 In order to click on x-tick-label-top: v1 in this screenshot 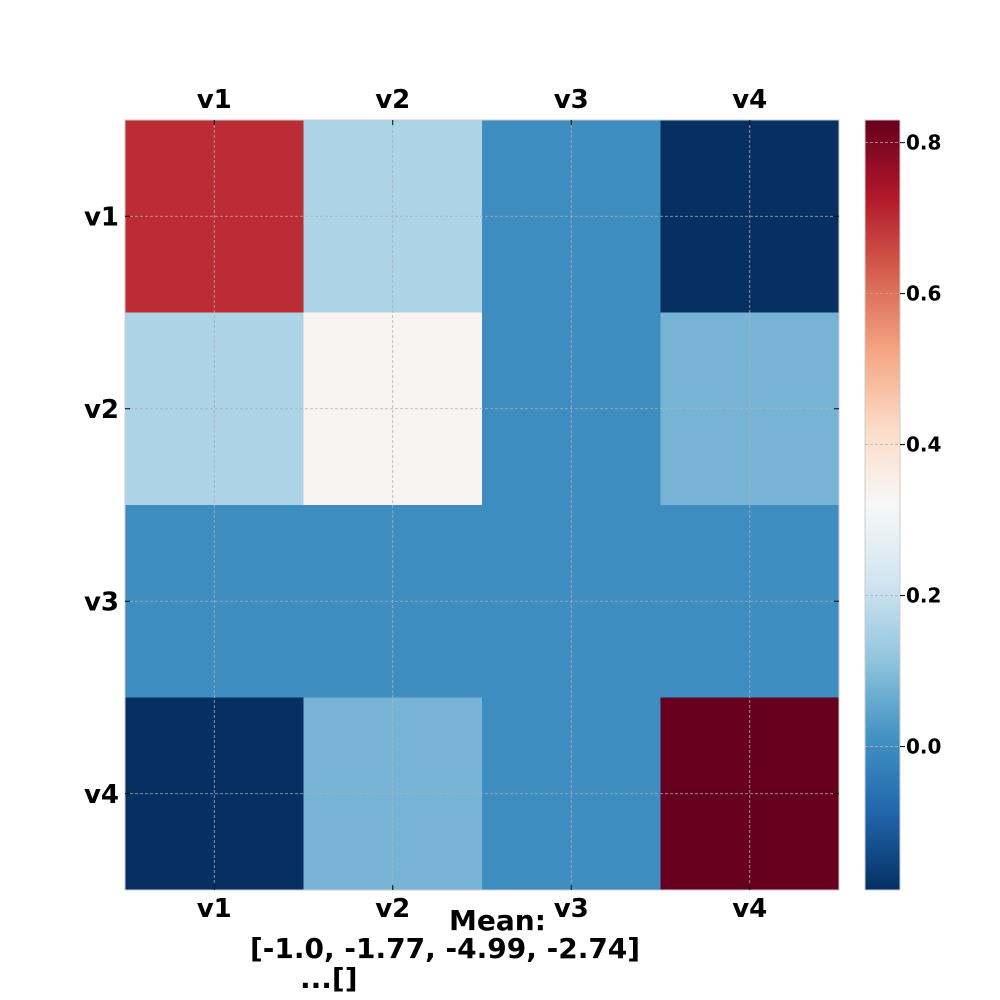, I will do `click(214, 100)`.